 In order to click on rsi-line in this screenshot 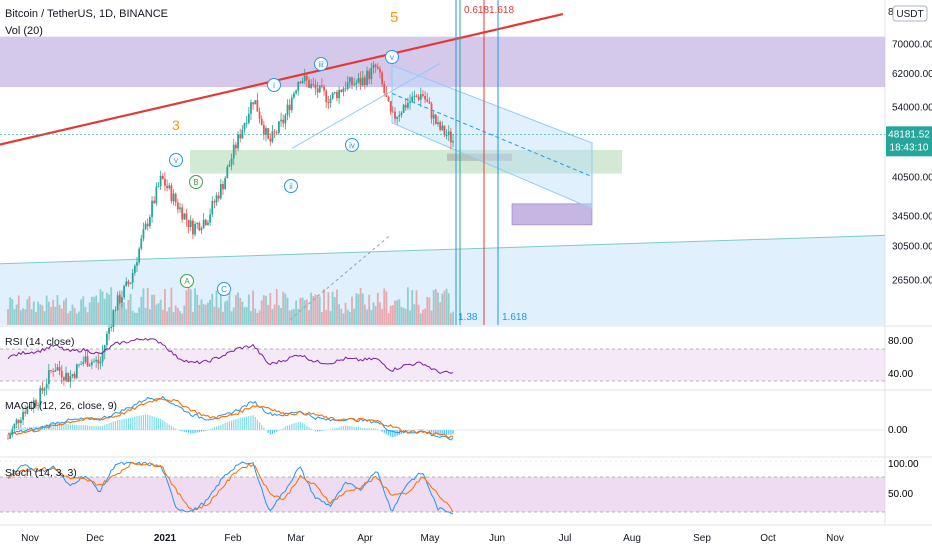, I will do `click(230, 355)`.